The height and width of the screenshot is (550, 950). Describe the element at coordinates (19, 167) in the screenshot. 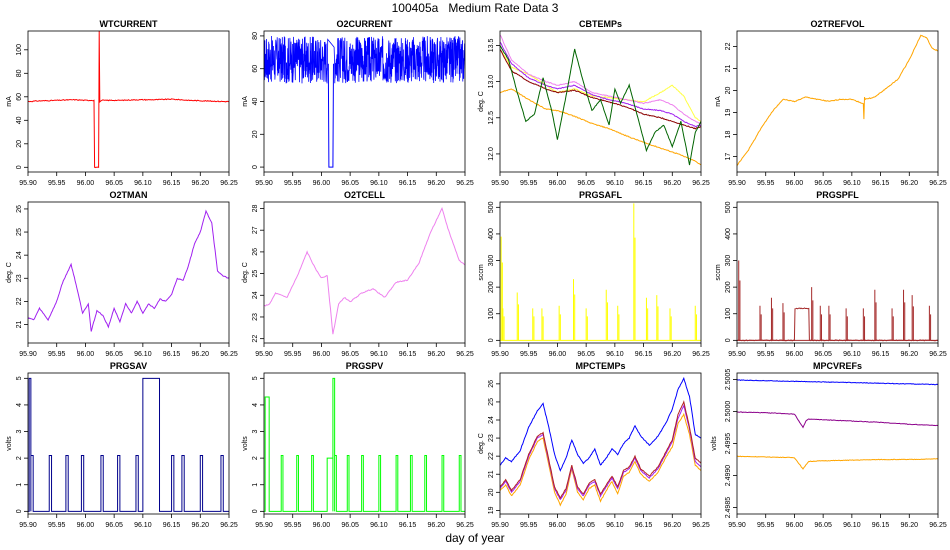

I see `y-tick-label: 0` at that location.